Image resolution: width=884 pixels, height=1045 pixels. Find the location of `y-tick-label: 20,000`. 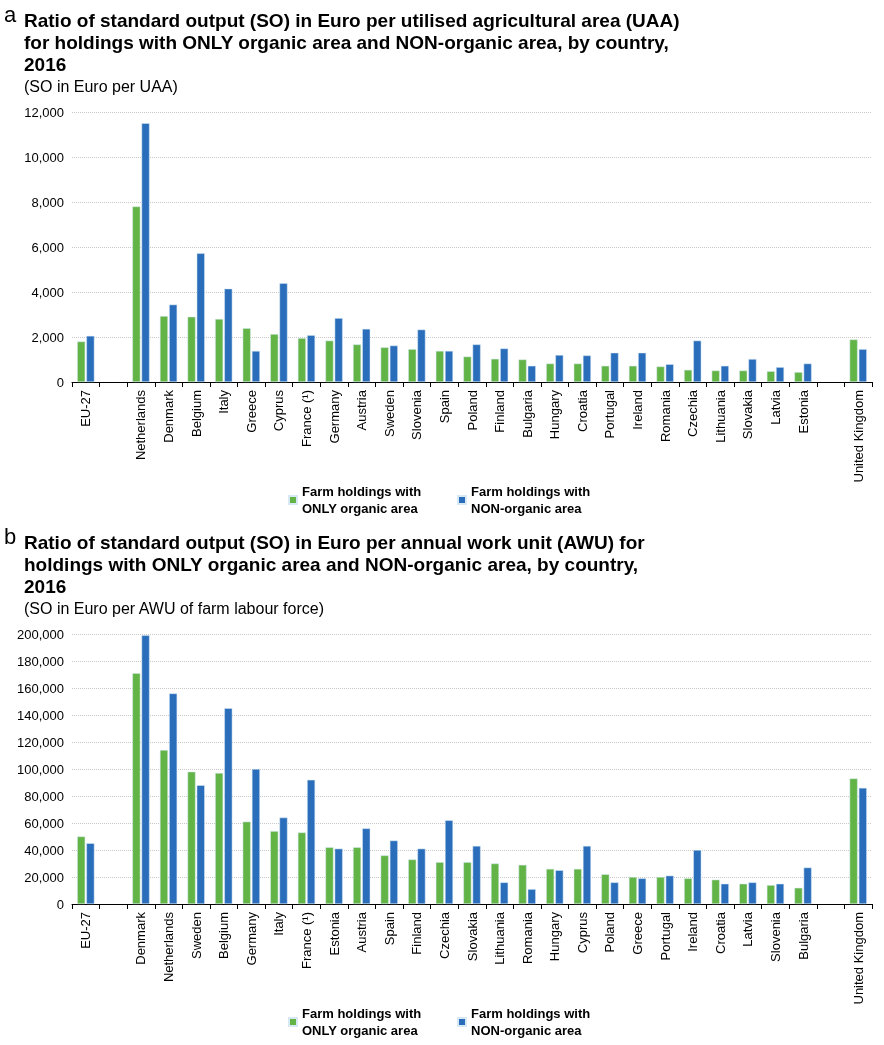

y-tick-label: 20,000 is located at coordinates (44, 877).